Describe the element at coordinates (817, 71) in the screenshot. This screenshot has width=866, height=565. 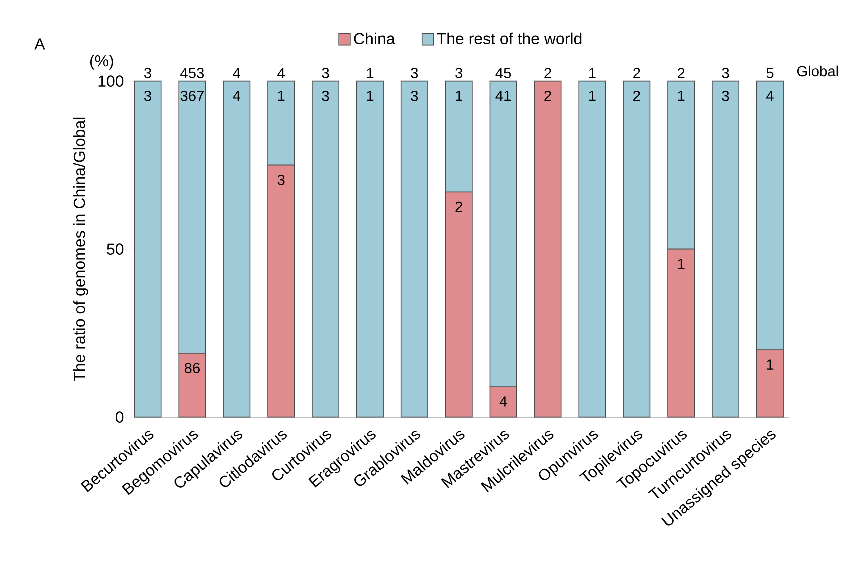
I see `text: Global` at that location.